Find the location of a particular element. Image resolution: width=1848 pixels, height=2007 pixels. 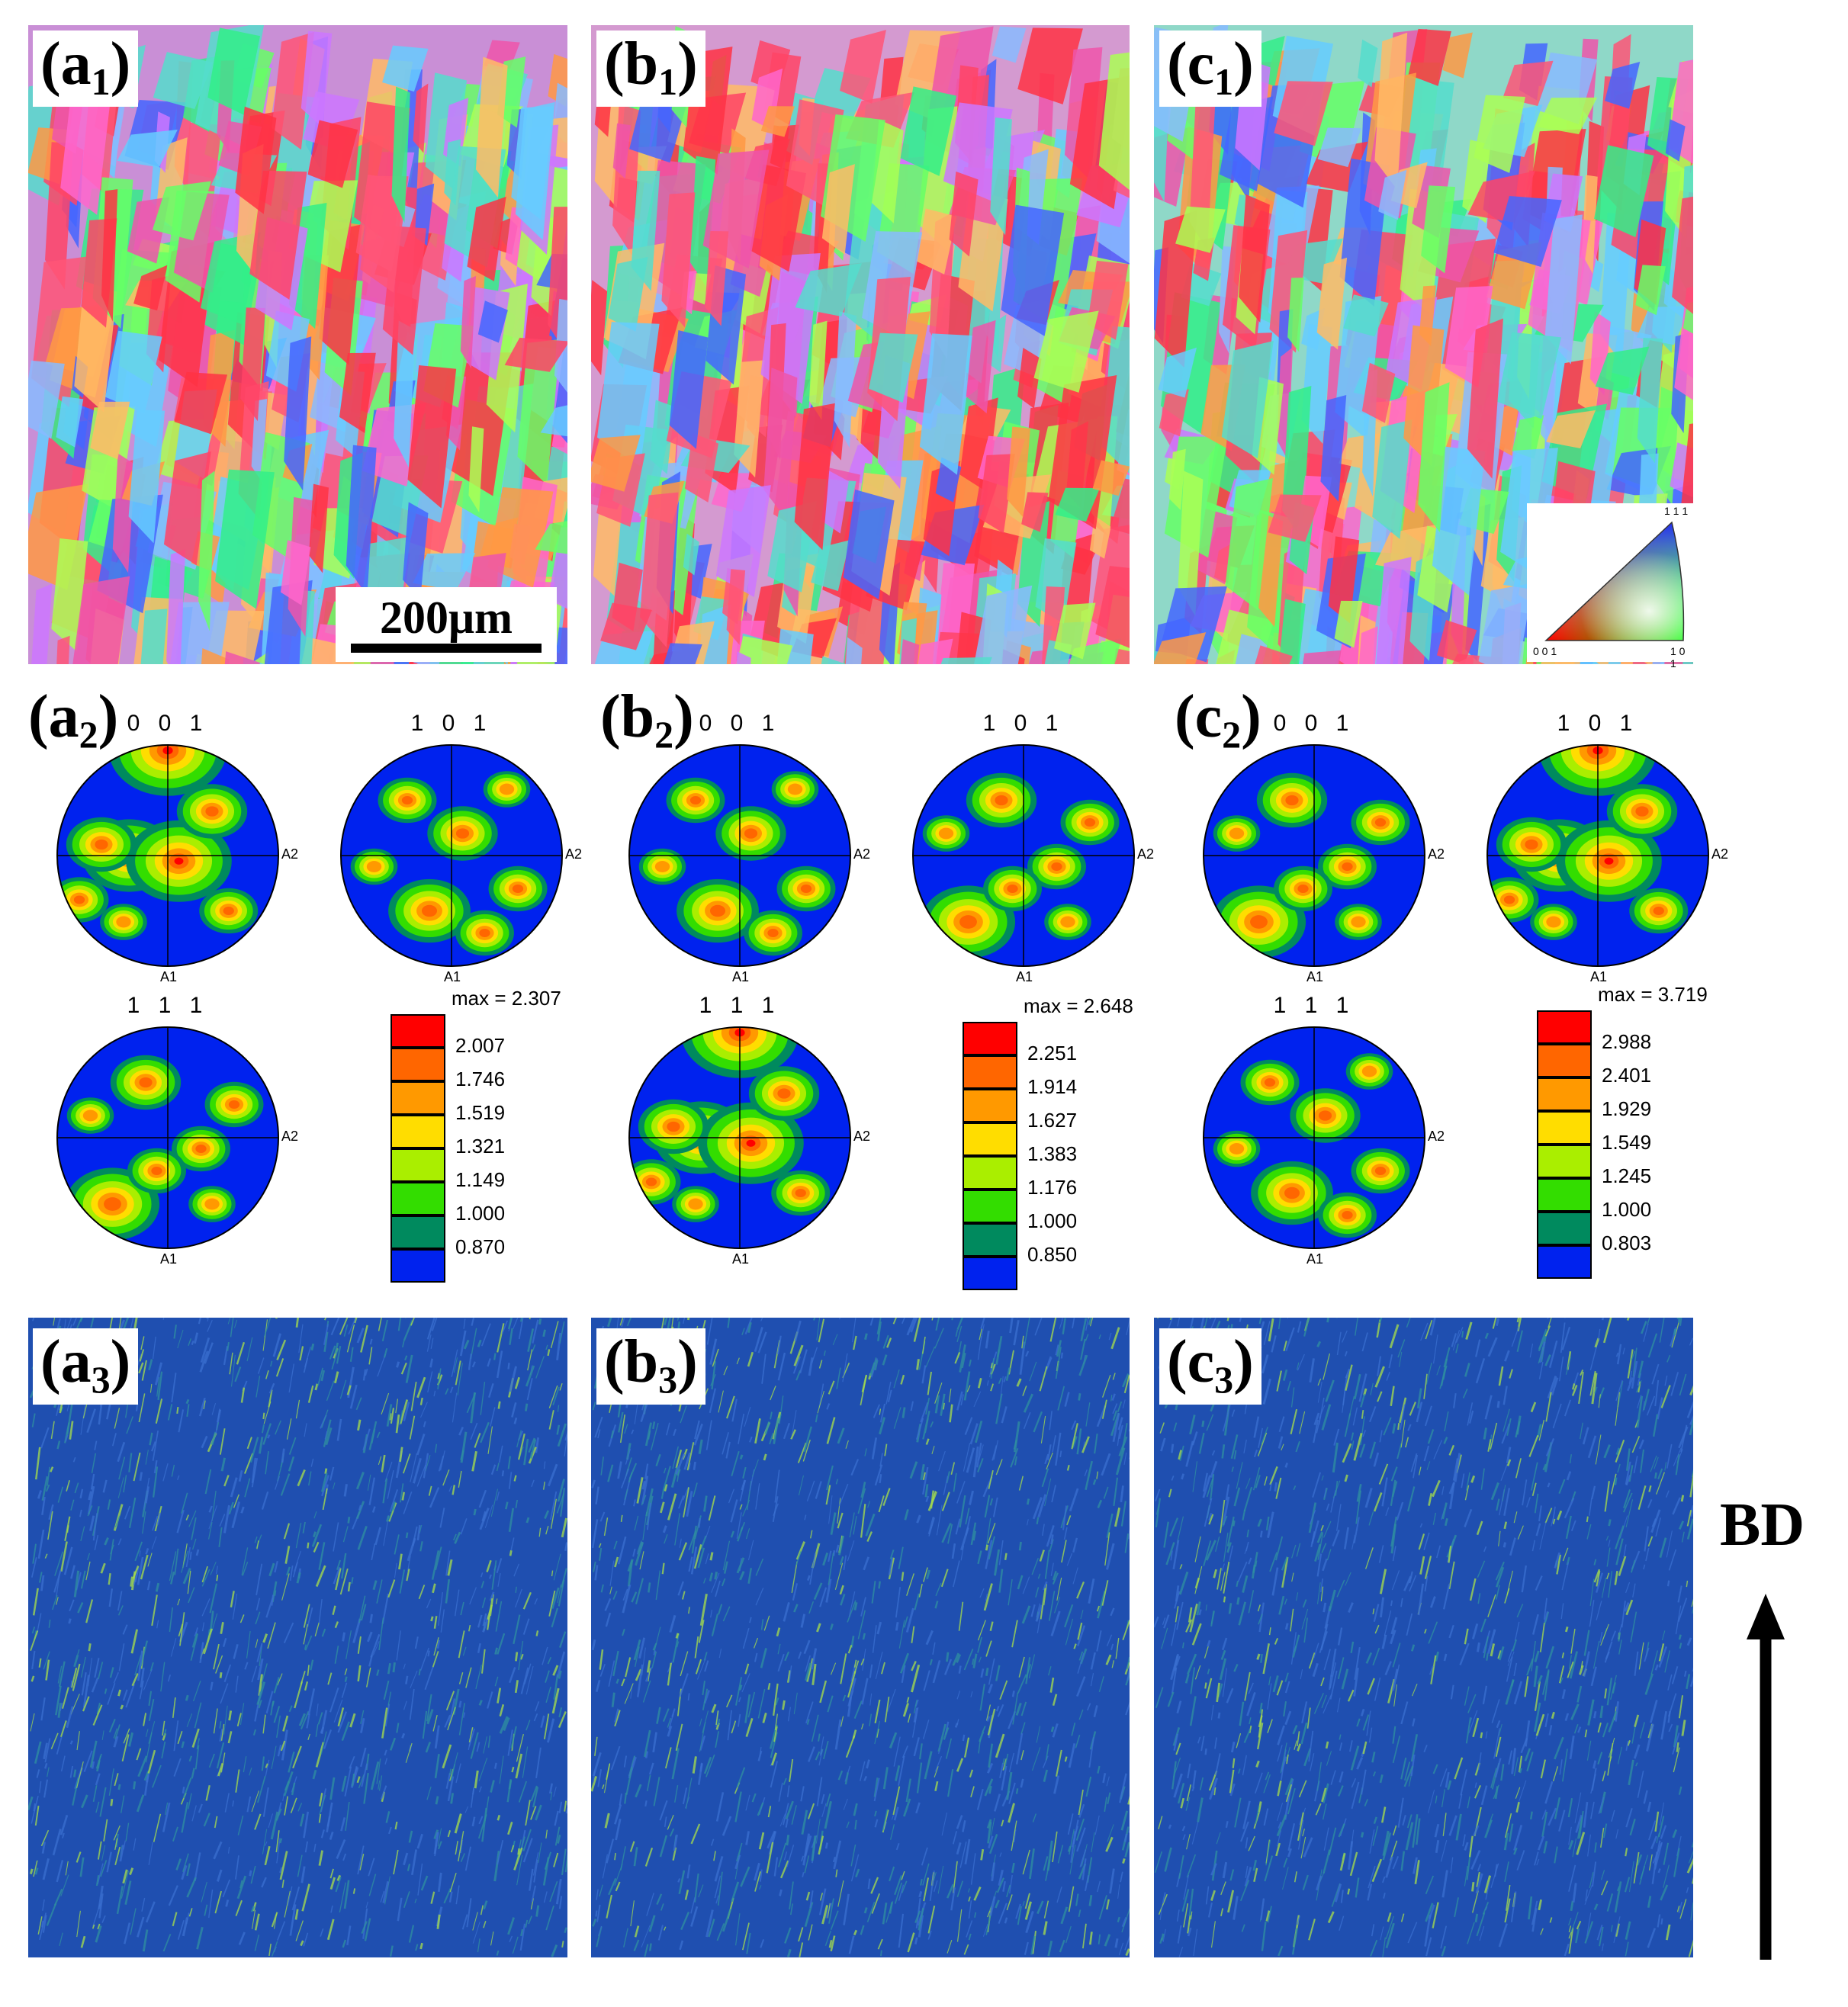

ipf-key-label-001: 0 0 1 is located at coordinates (1545, 651).